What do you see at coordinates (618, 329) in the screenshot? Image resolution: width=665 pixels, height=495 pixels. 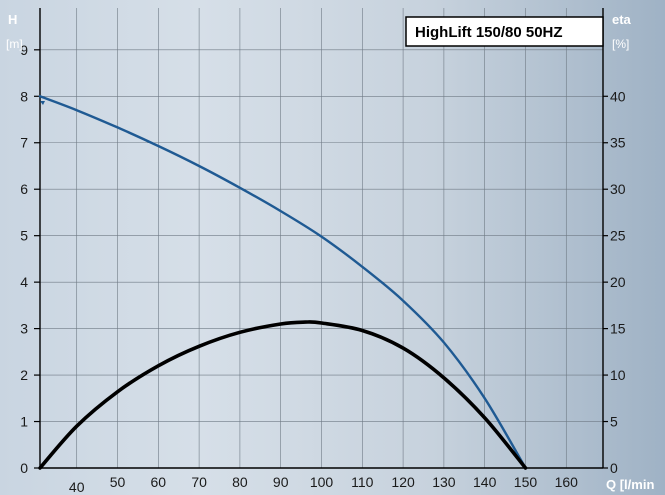 I see `y-right-tick-label: 15` at bounding box center [618, 329].